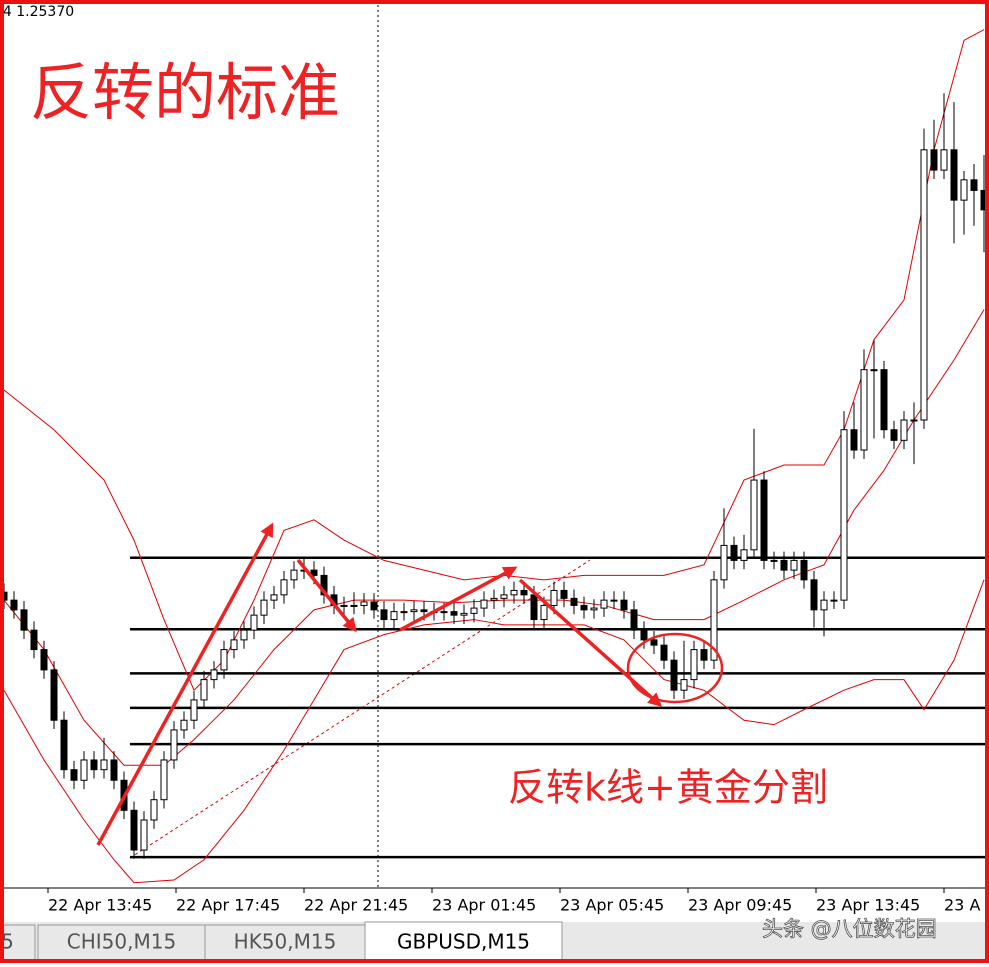  Describe the element at coordinates (228, 905) in the screenshot. I see `x-tick-label: 22 Apr 17:45` at that location.